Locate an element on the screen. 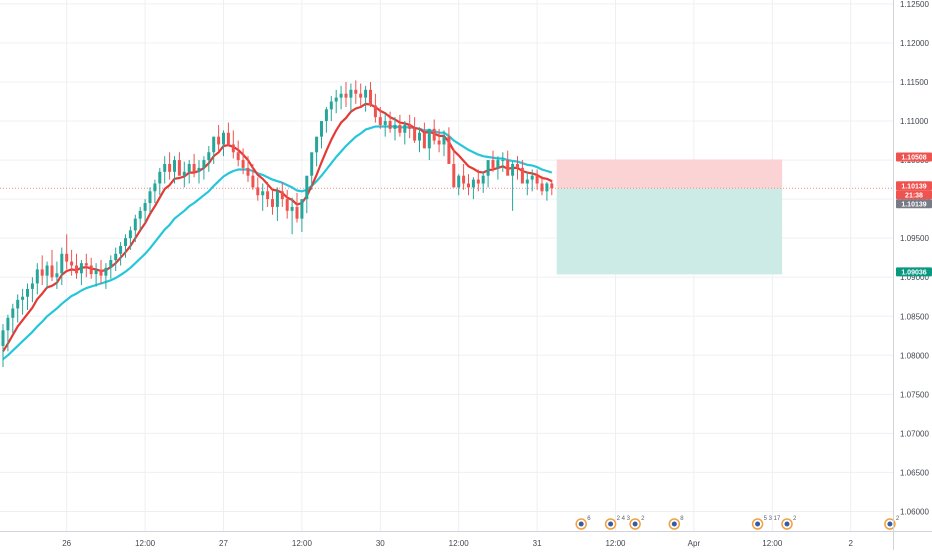 The height and width of the screenshot is (555, 932). economic-events: 6 2 4 3 2 8 5 3 17 2 2 is located at coordinates (737, 523).